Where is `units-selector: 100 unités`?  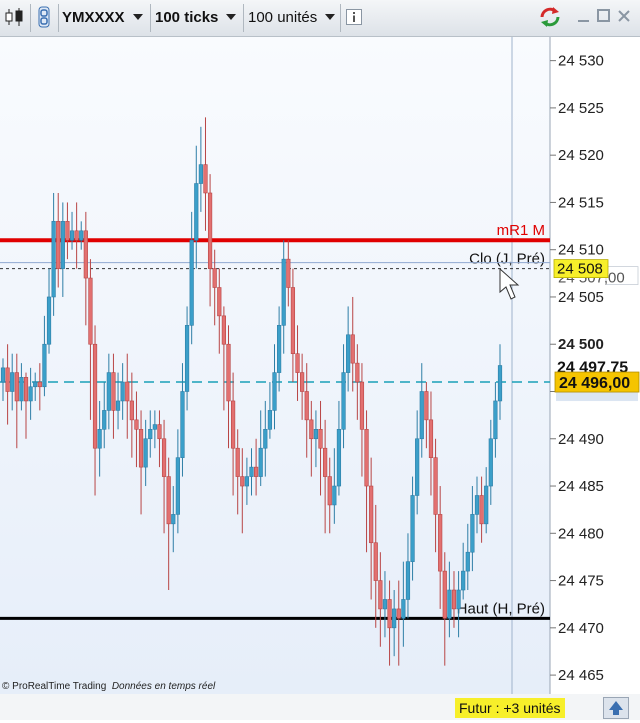 units-selector: 100 unités is located at coordinates (293, 17).